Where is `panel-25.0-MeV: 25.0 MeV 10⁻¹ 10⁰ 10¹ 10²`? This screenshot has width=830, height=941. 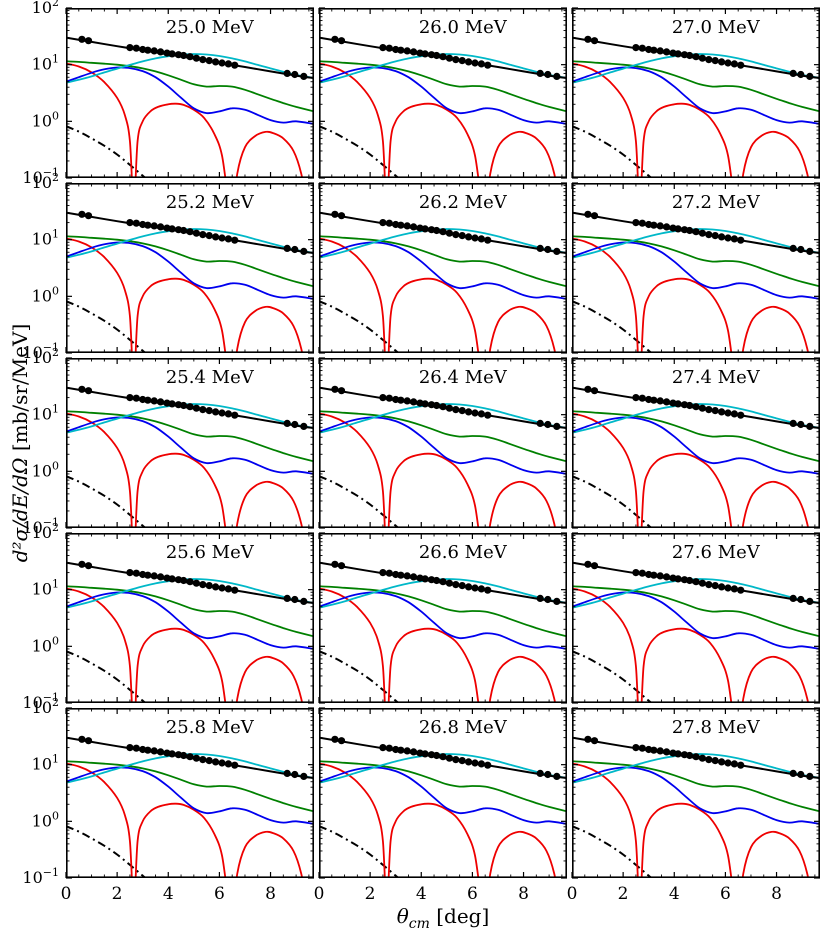 panel-25.0-MeV: 25.0 MeV 10⁻¹ 10⁰ 10¹ 10² is located at coordinates (168, 93).